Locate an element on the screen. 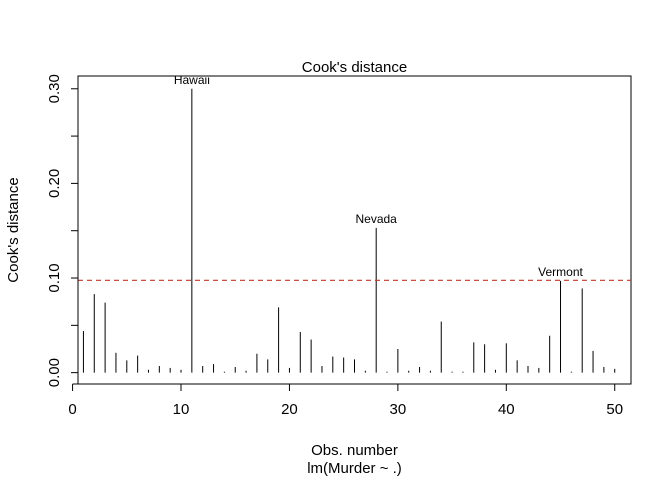  y-tick-label-0: 0.00 is located at coordinates (54, 372).